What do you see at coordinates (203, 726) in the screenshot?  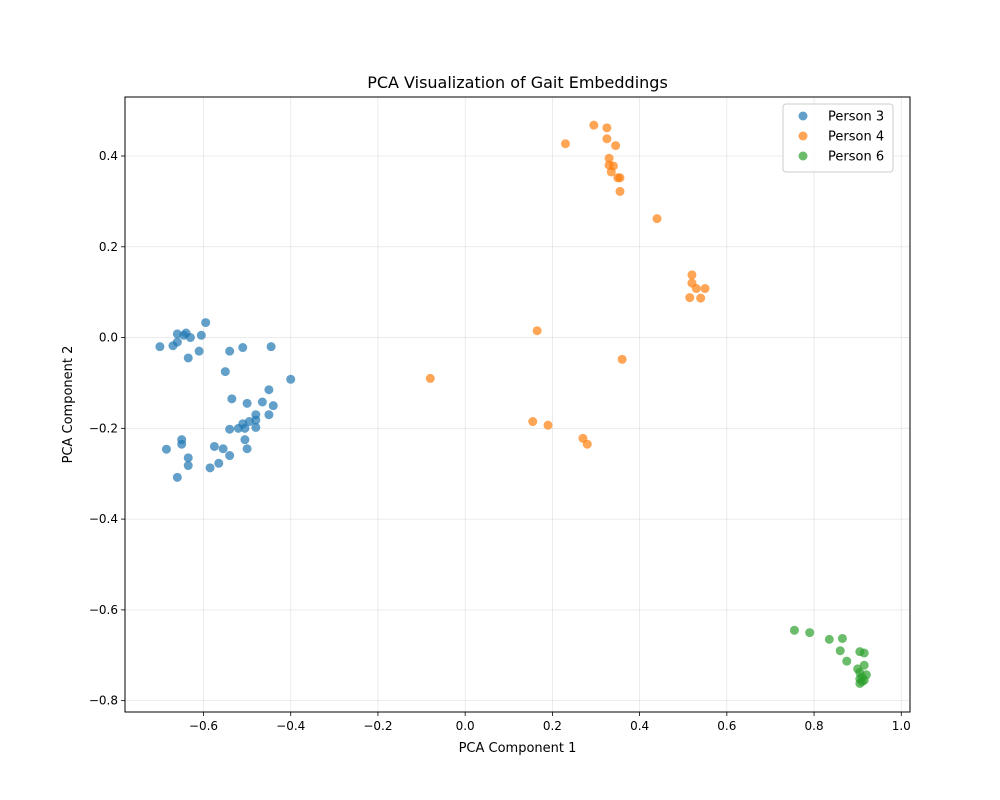 I see `x-tick-label: −0.6` at bounding box center [203, 726].